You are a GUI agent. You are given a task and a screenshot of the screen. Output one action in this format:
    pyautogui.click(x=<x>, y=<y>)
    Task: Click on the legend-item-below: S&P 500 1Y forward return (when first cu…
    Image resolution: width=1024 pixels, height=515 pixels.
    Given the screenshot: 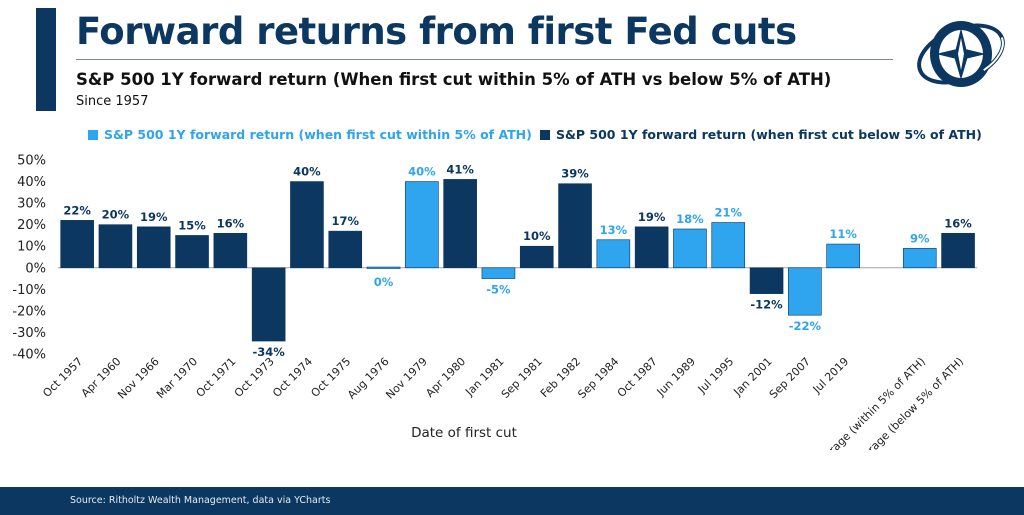 What is the action you would take?
    pyautogui.click(x=761, y=134)
    